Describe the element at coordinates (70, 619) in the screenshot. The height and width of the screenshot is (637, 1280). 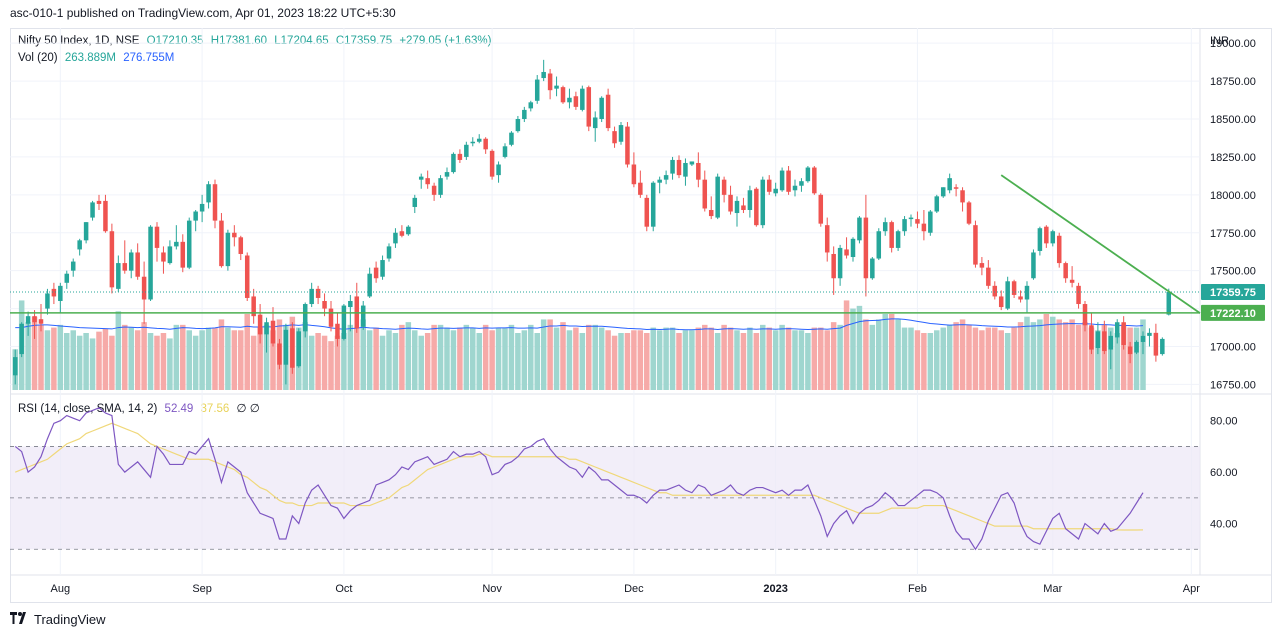
I see `tradingview-logo-text: TradingView` at that location.